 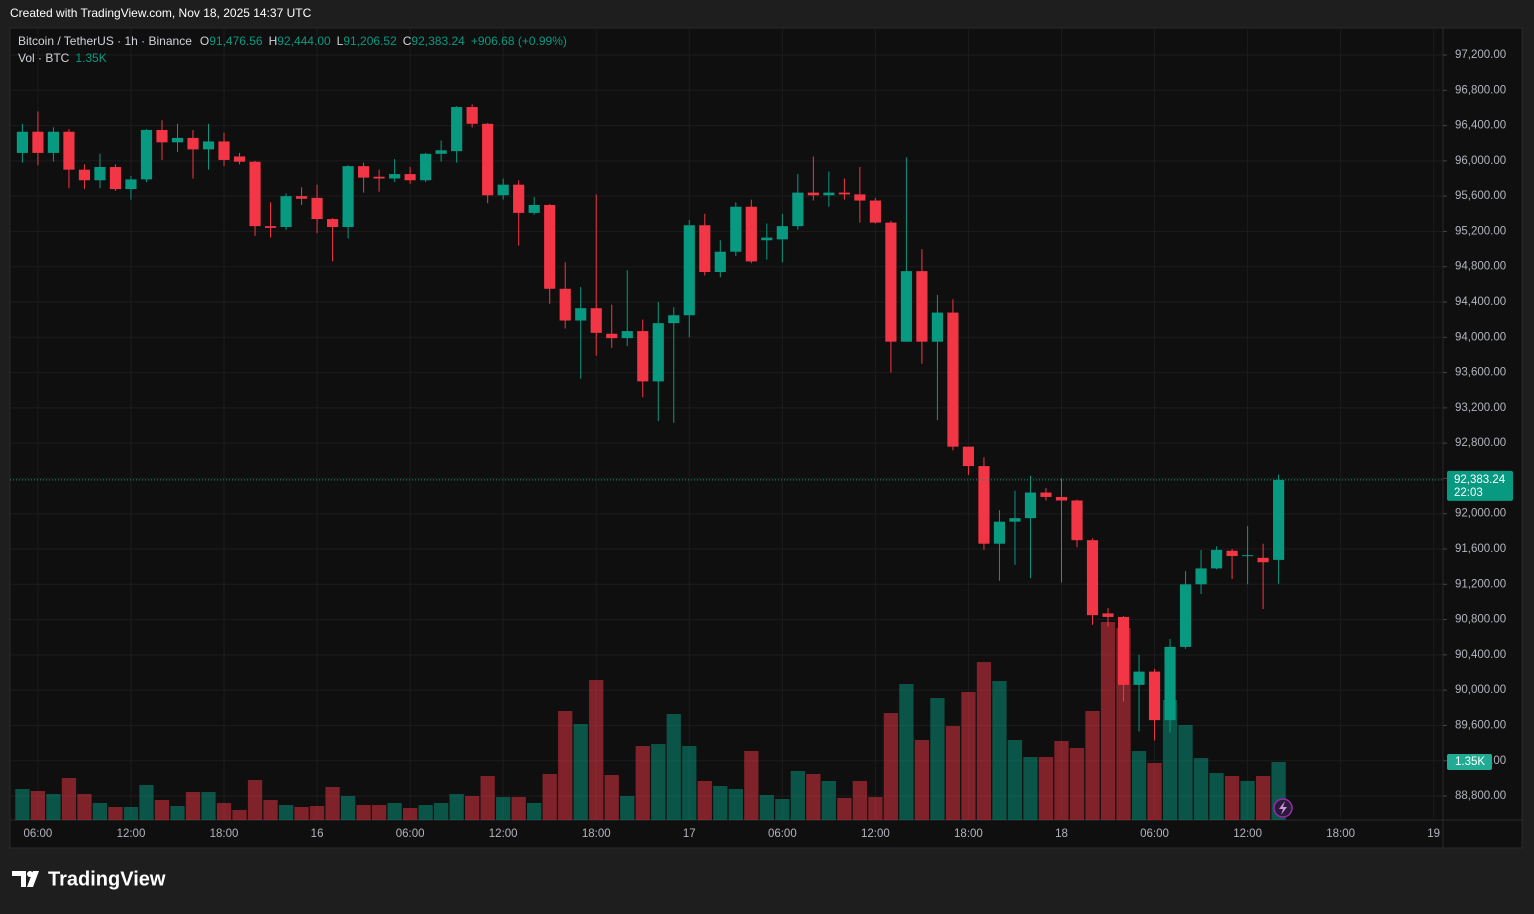 I want to click on volume-title: Vol · BTC, so click(x=44, y=58).